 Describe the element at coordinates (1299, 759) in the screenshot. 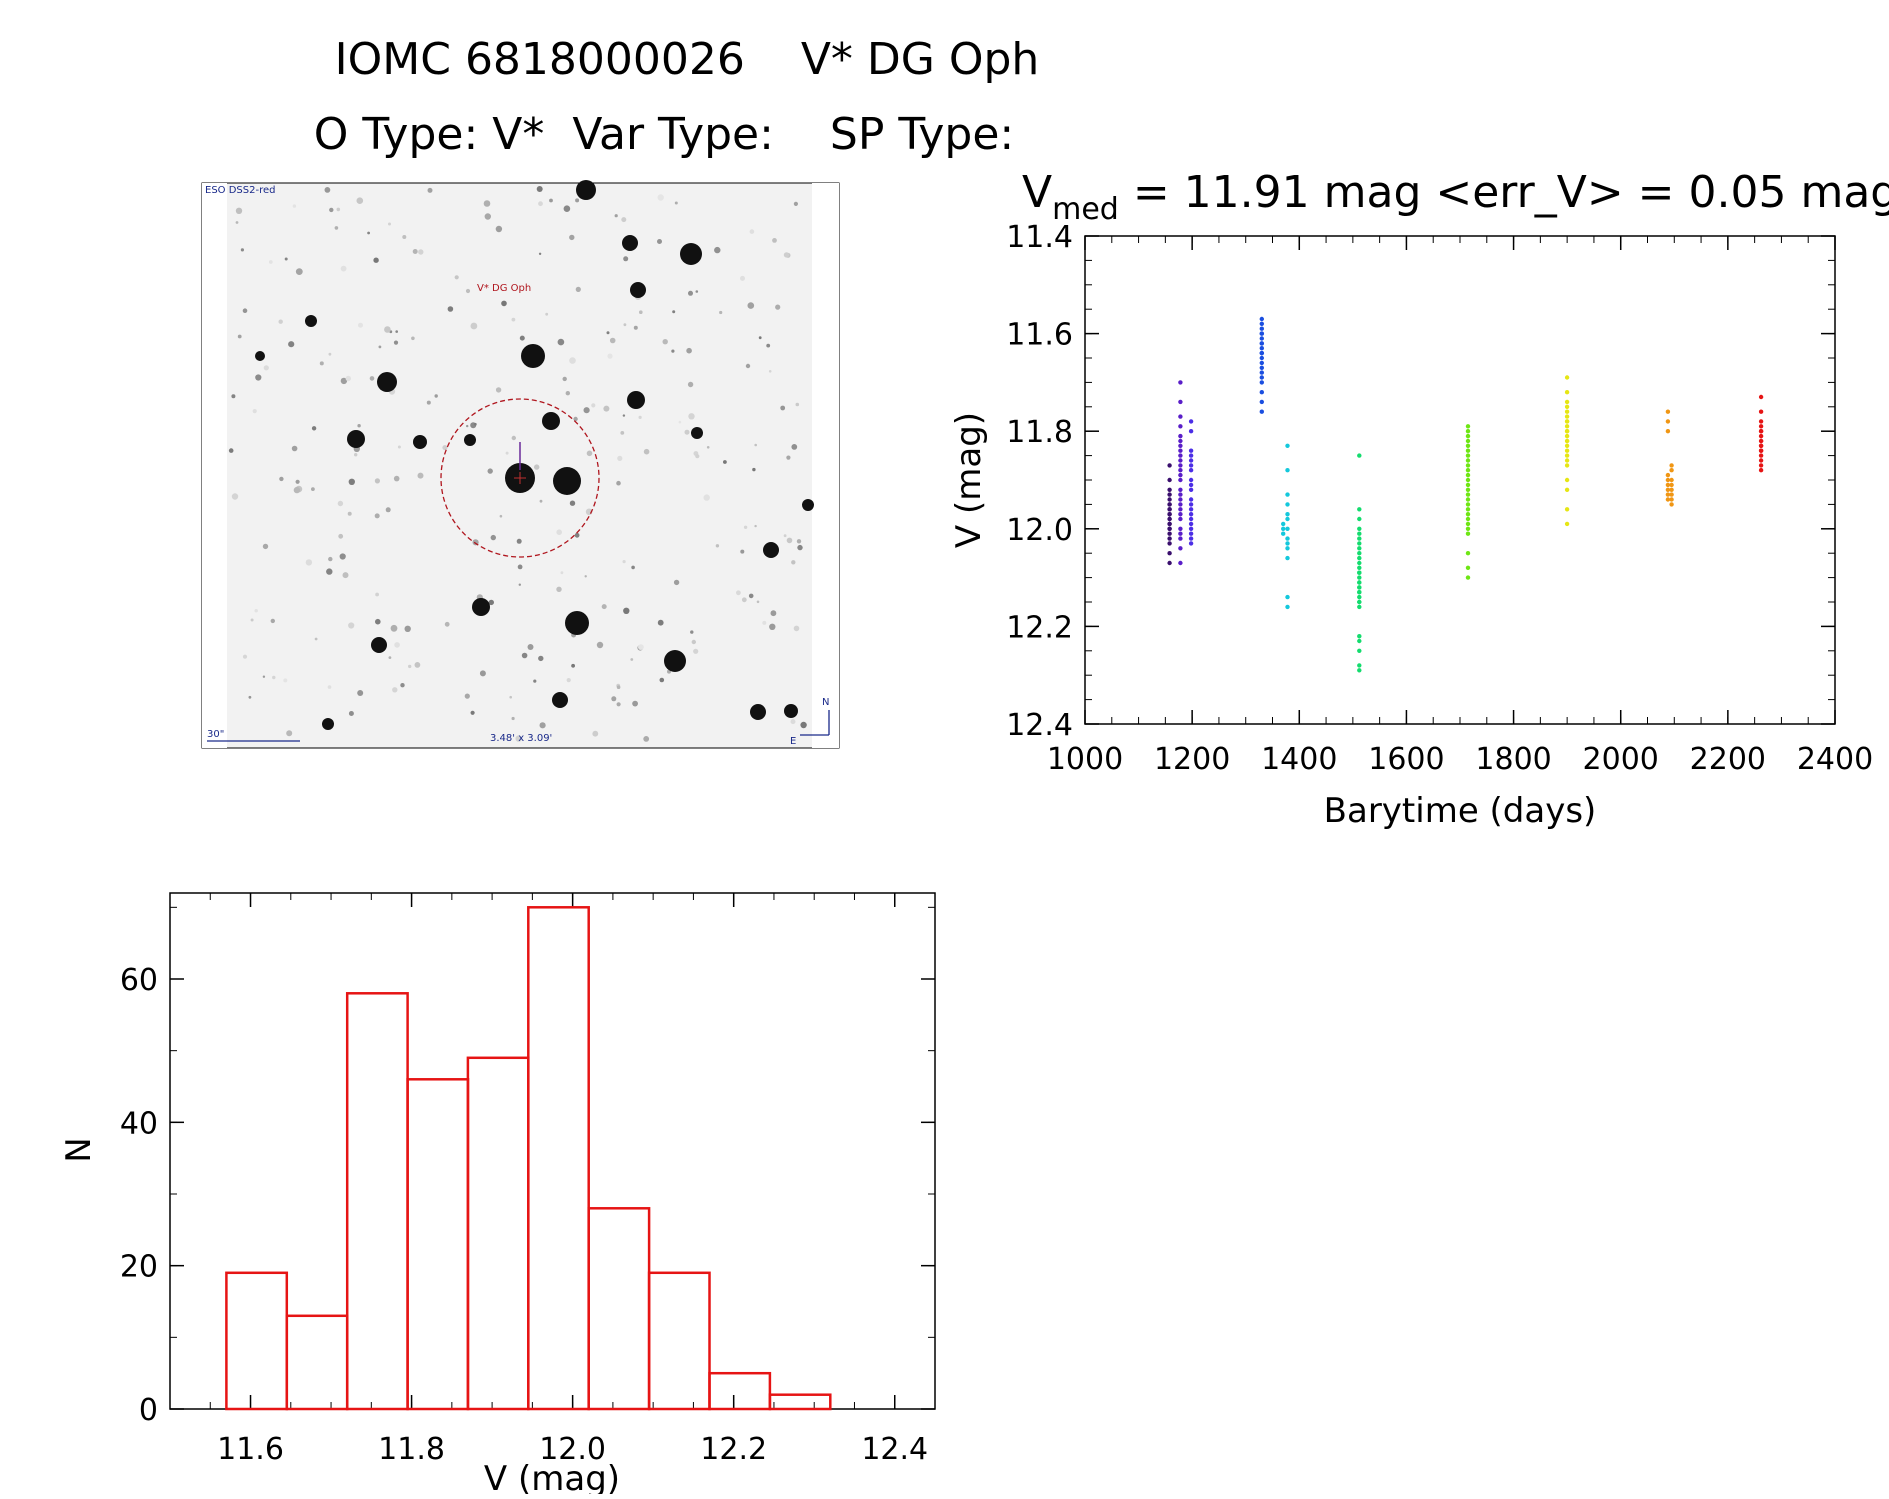

I see `x-tick-label: 1400` at that location.